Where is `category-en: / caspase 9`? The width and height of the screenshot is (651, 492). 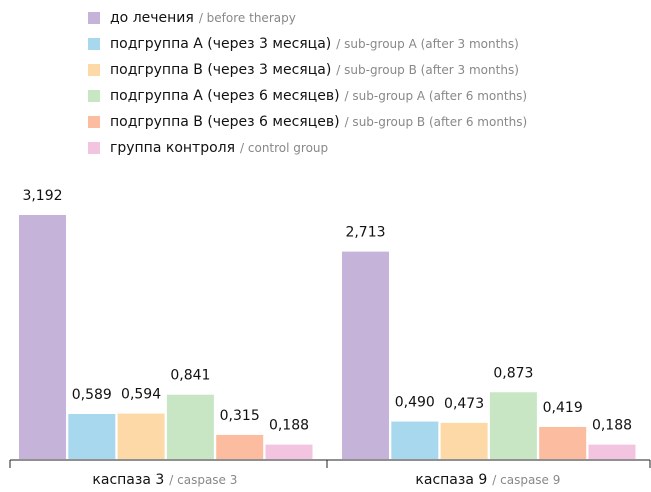
category-en: / caspase 9 is located at coordinates (526, 480).